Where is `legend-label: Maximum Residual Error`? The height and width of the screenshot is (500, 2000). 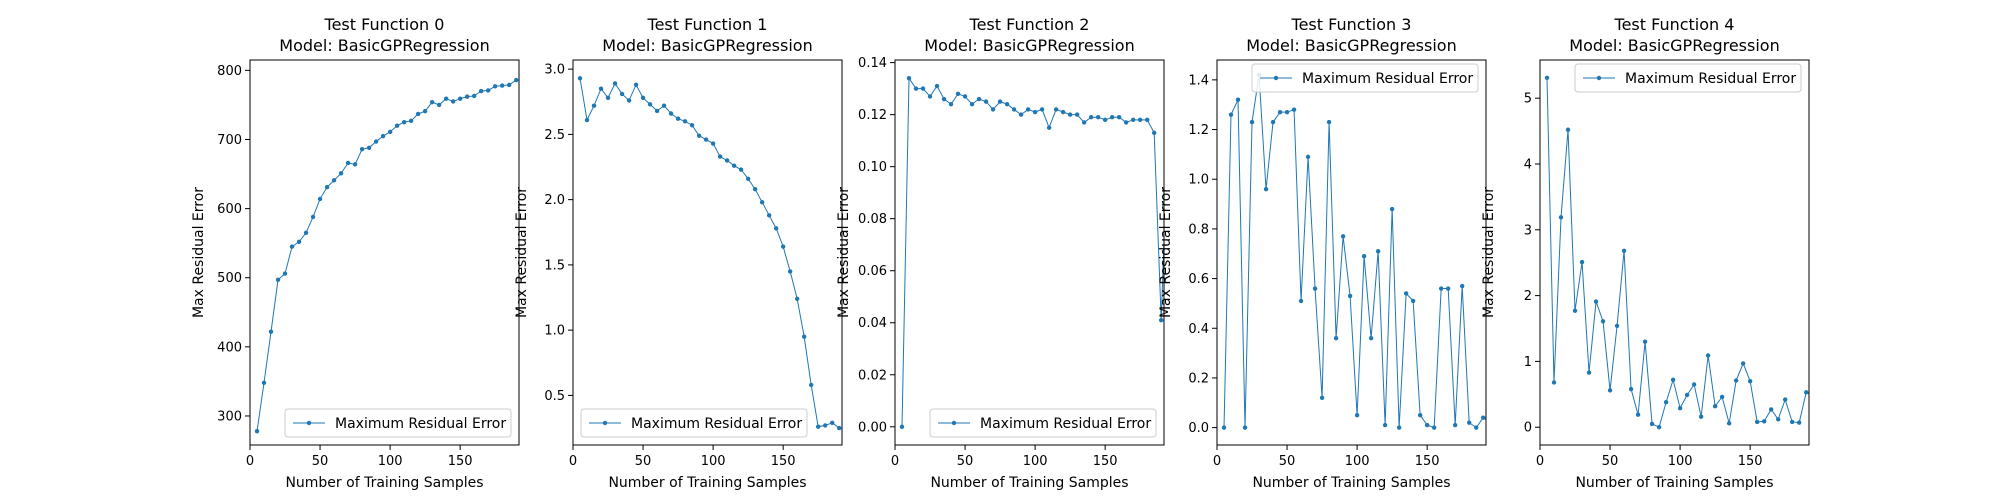 legend-label: Maximum Residual Error is located at coordinates (716, 424).